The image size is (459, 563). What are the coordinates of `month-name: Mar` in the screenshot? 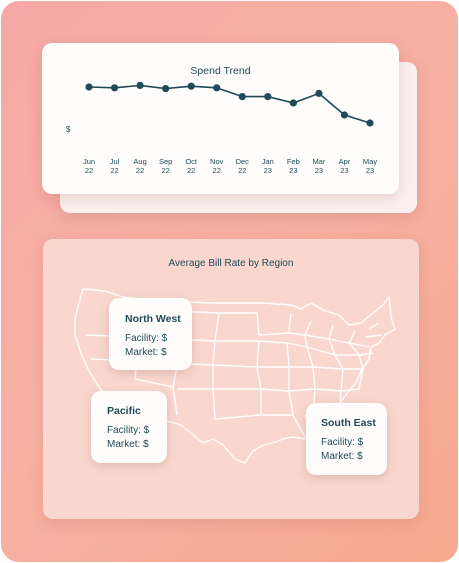 It's located at (319, 161).